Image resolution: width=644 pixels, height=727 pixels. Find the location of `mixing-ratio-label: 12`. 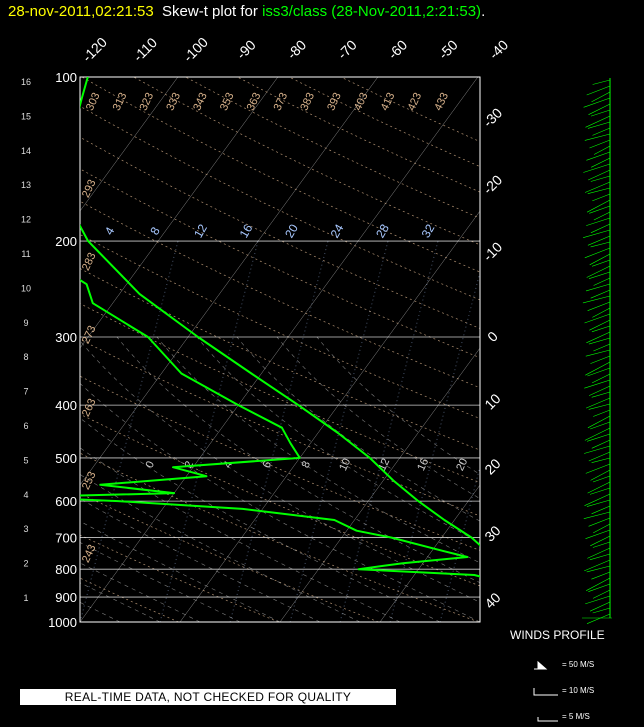

mixing-ratio-label: 12 is located at coordinates (200, 230).